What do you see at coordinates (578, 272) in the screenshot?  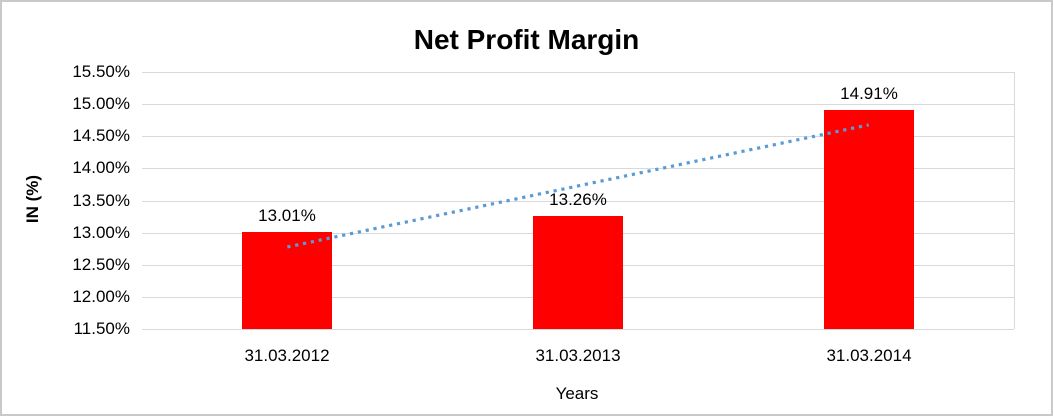 I see `bar-31.03.2013` at bounding box center [578, 272].